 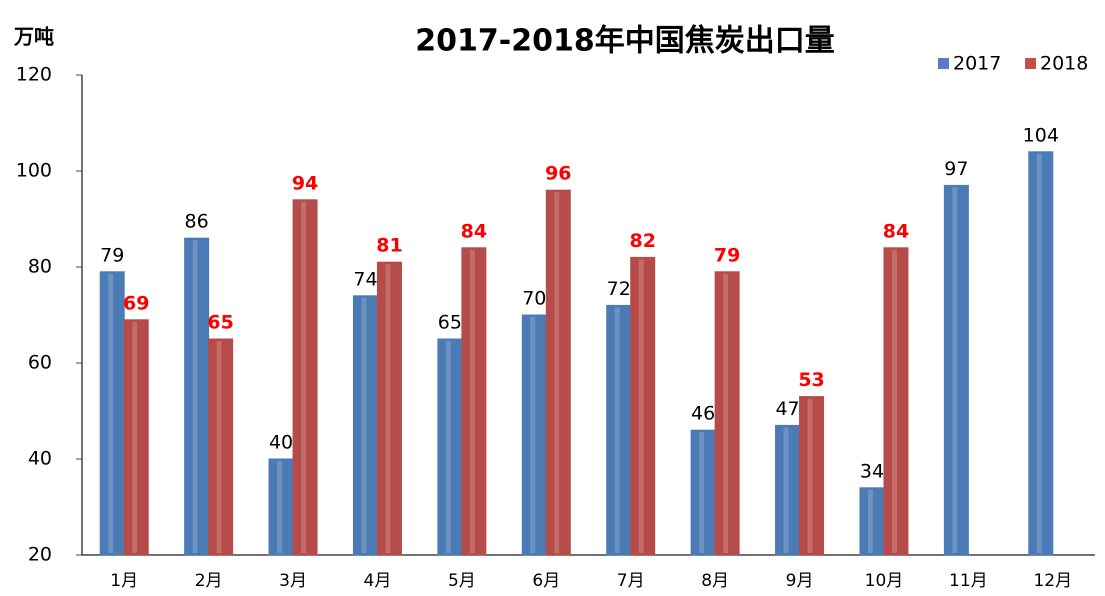 I want to click on value-label: 82, so click(x=642, y=241).